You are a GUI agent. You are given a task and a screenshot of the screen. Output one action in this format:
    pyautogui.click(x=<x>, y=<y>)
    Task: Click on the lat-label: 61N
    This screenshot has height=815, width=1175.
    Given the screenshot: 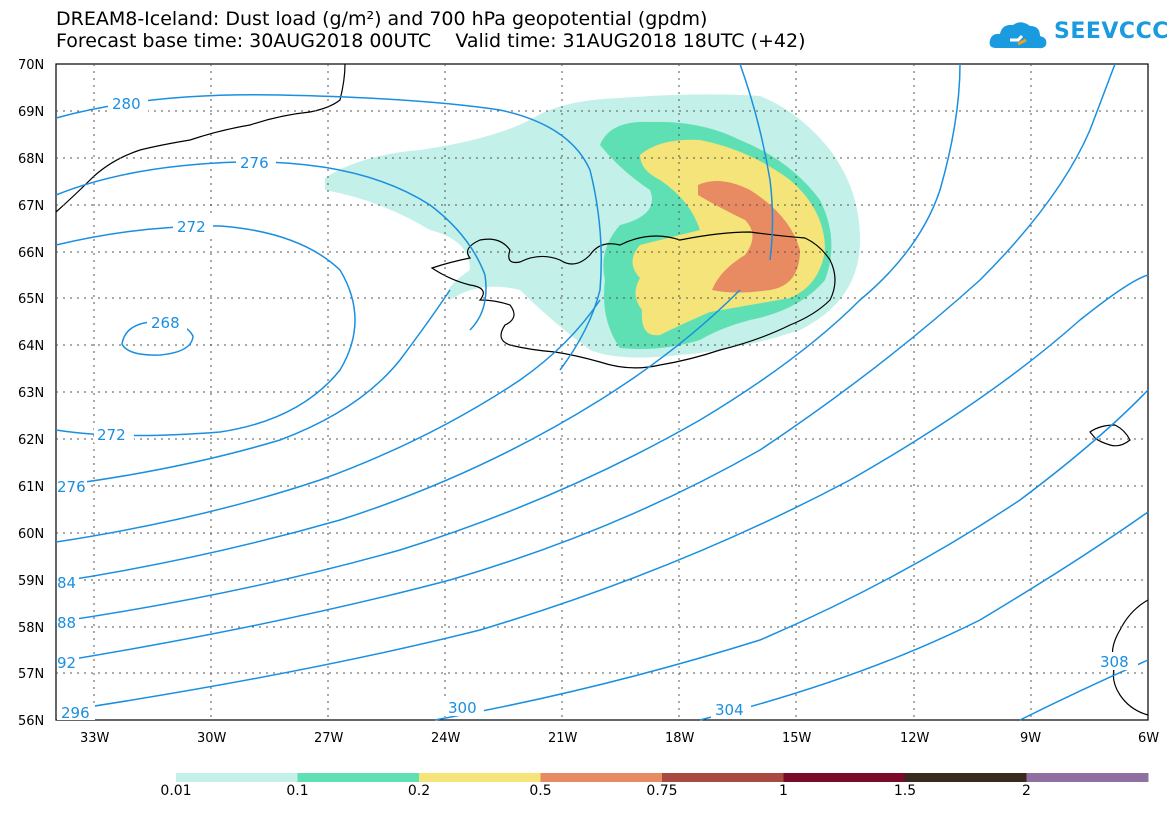 What is the action you would take?
    pyautogui.click(x=31, y=487)
    